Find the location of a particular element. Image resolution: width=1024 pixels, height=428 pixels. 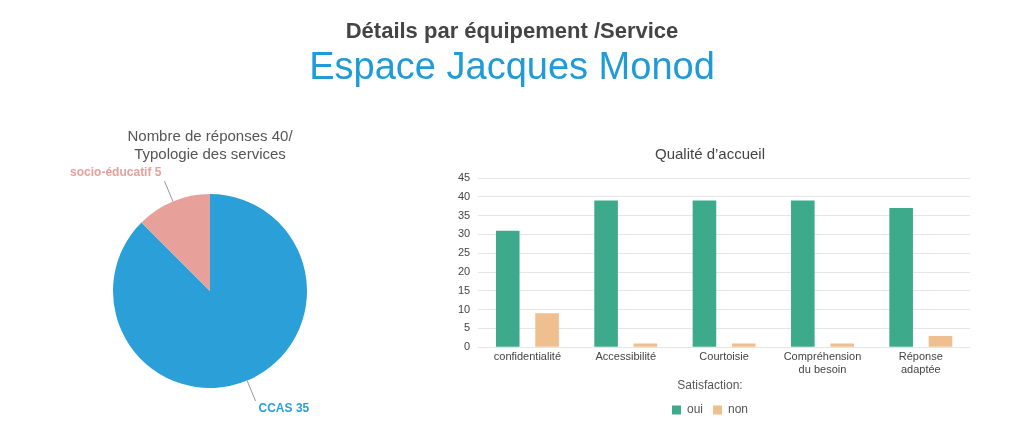

y-tick-label: 40 is located at coordinates (464, 195).